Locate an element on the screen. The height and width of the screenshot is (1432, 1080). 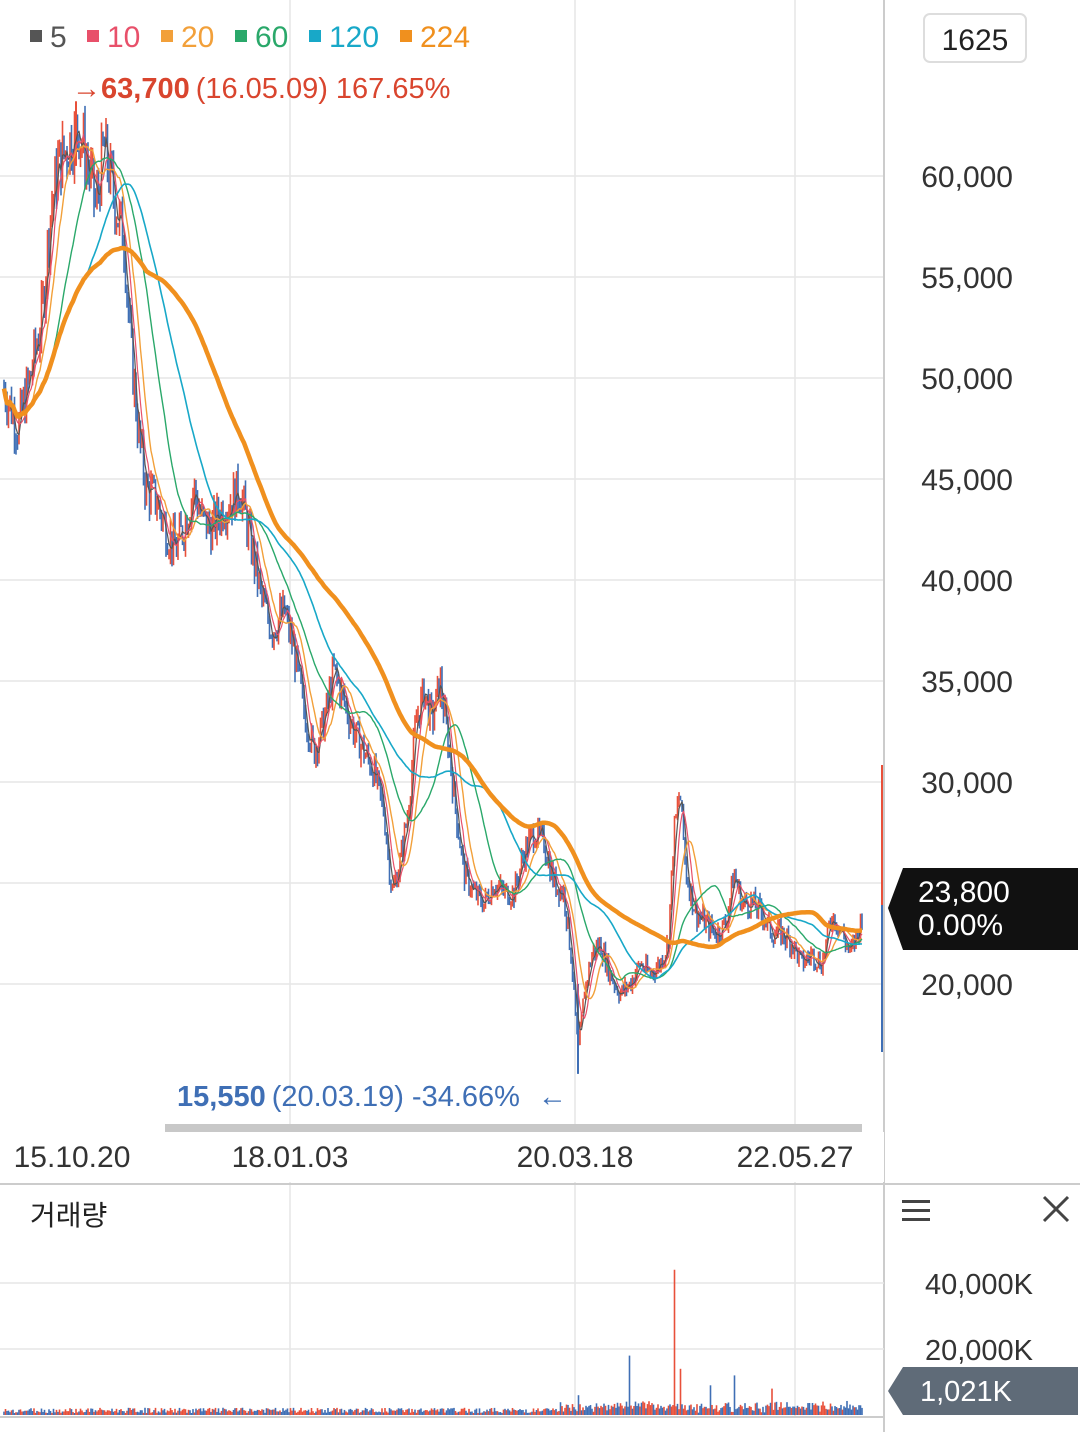
legend-label: 20 is located at coordinates (197, 37).